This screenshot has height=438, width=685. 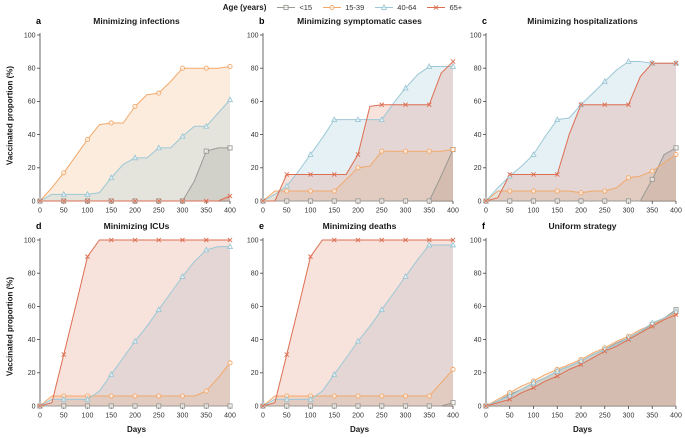 I want to click on y-axis-title-bottom: Vaccinated proportion (%), so click(x=7, y=329).